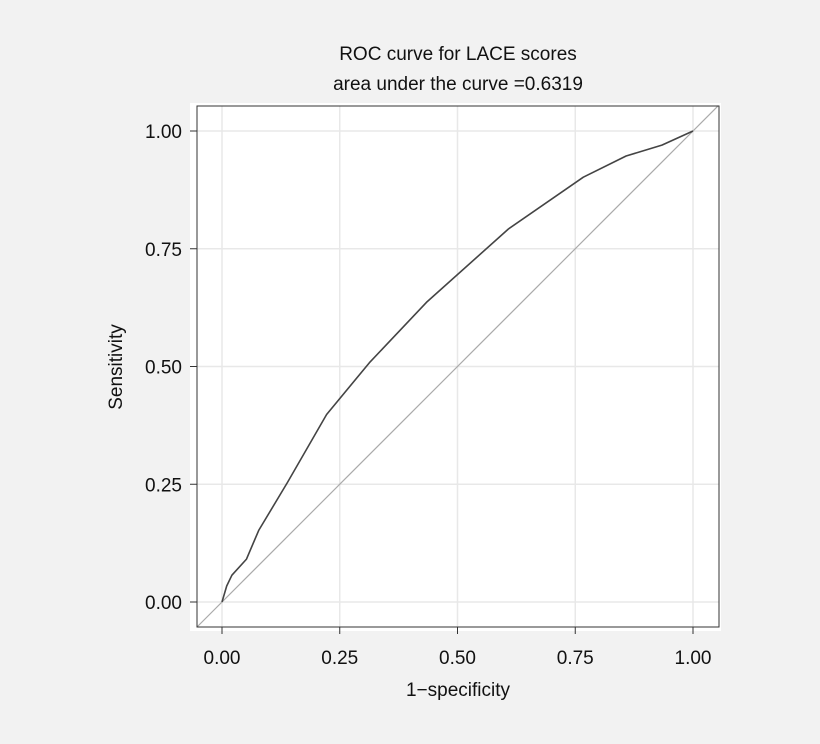 The image size is (820, 744). Describe the element at coordinates (458, 690) in the screenshot. I see `x-axis-label: 1−specificity` at that location.